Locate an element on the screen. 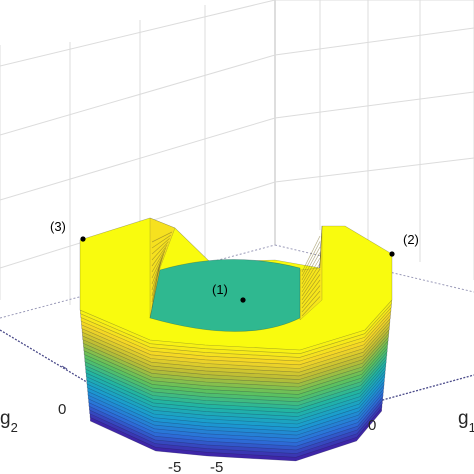 This screenshot has width=474, height=474. annotation-points: (1) (2) (3) is located at coordinates (234, 261).